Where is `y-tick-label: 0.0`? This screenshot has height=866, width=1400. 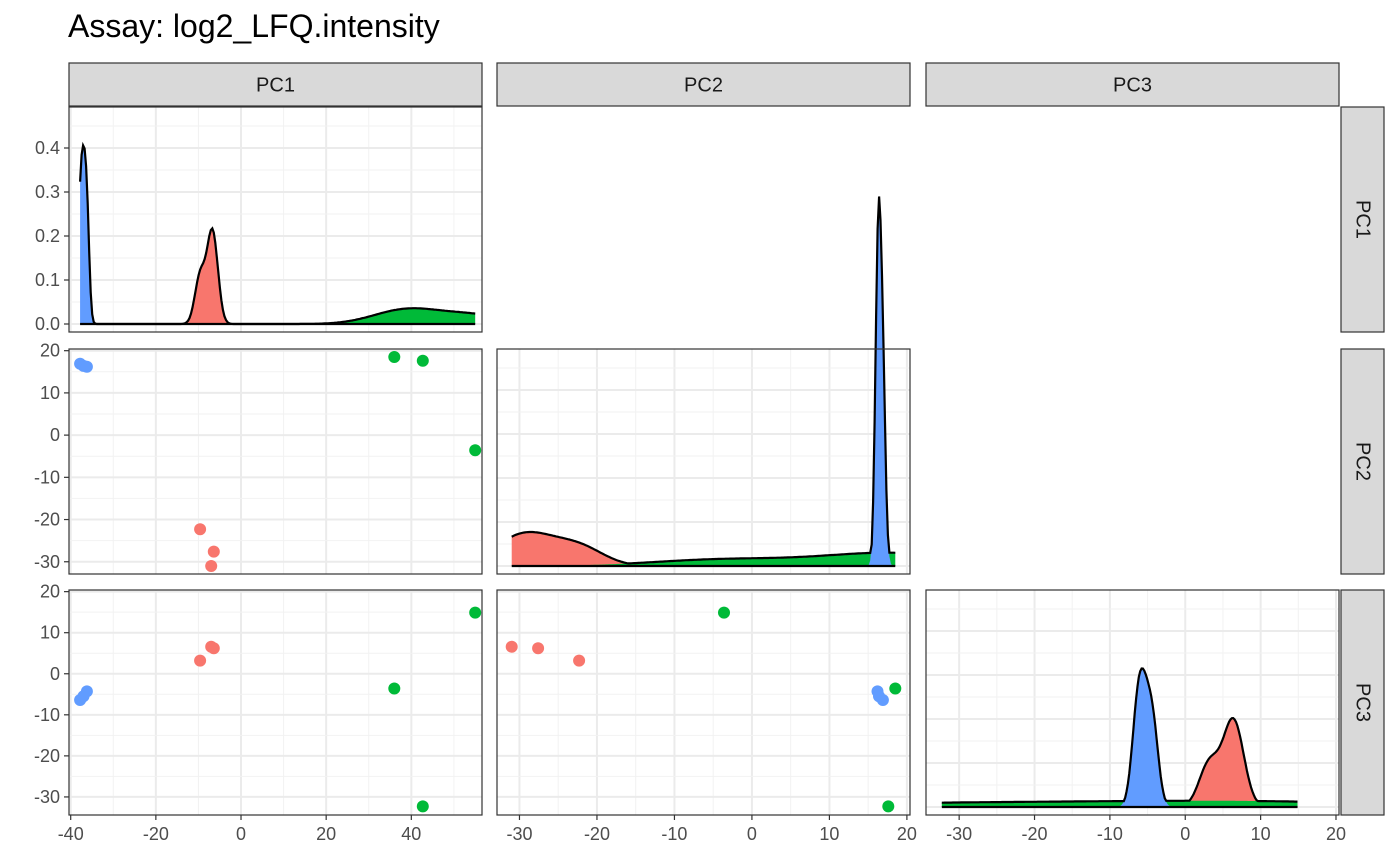 y-tick-label: 0.0 is located at coordinates (47, 324).